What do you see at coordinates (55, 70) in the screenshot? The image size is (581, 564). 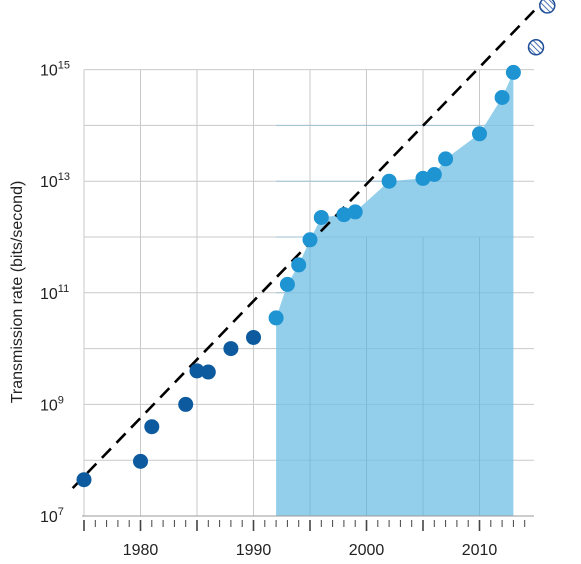 I see `y-tick-label: 10¹⁵` at bounding box center [55, 70].